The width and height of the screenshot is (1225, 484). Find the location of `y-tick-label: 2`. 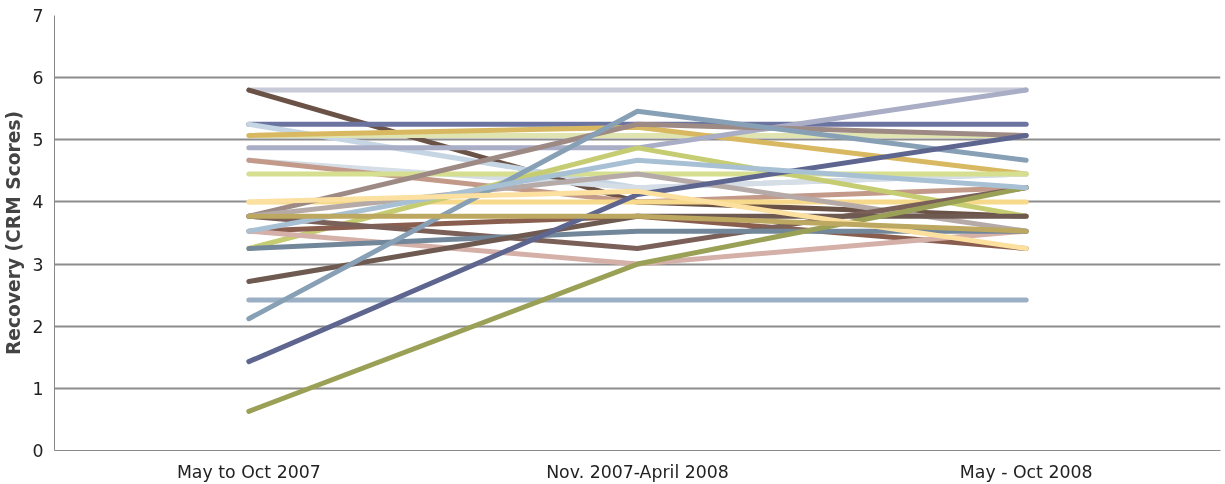

y-tick-label: 2 is located at coordinates (38, 326).